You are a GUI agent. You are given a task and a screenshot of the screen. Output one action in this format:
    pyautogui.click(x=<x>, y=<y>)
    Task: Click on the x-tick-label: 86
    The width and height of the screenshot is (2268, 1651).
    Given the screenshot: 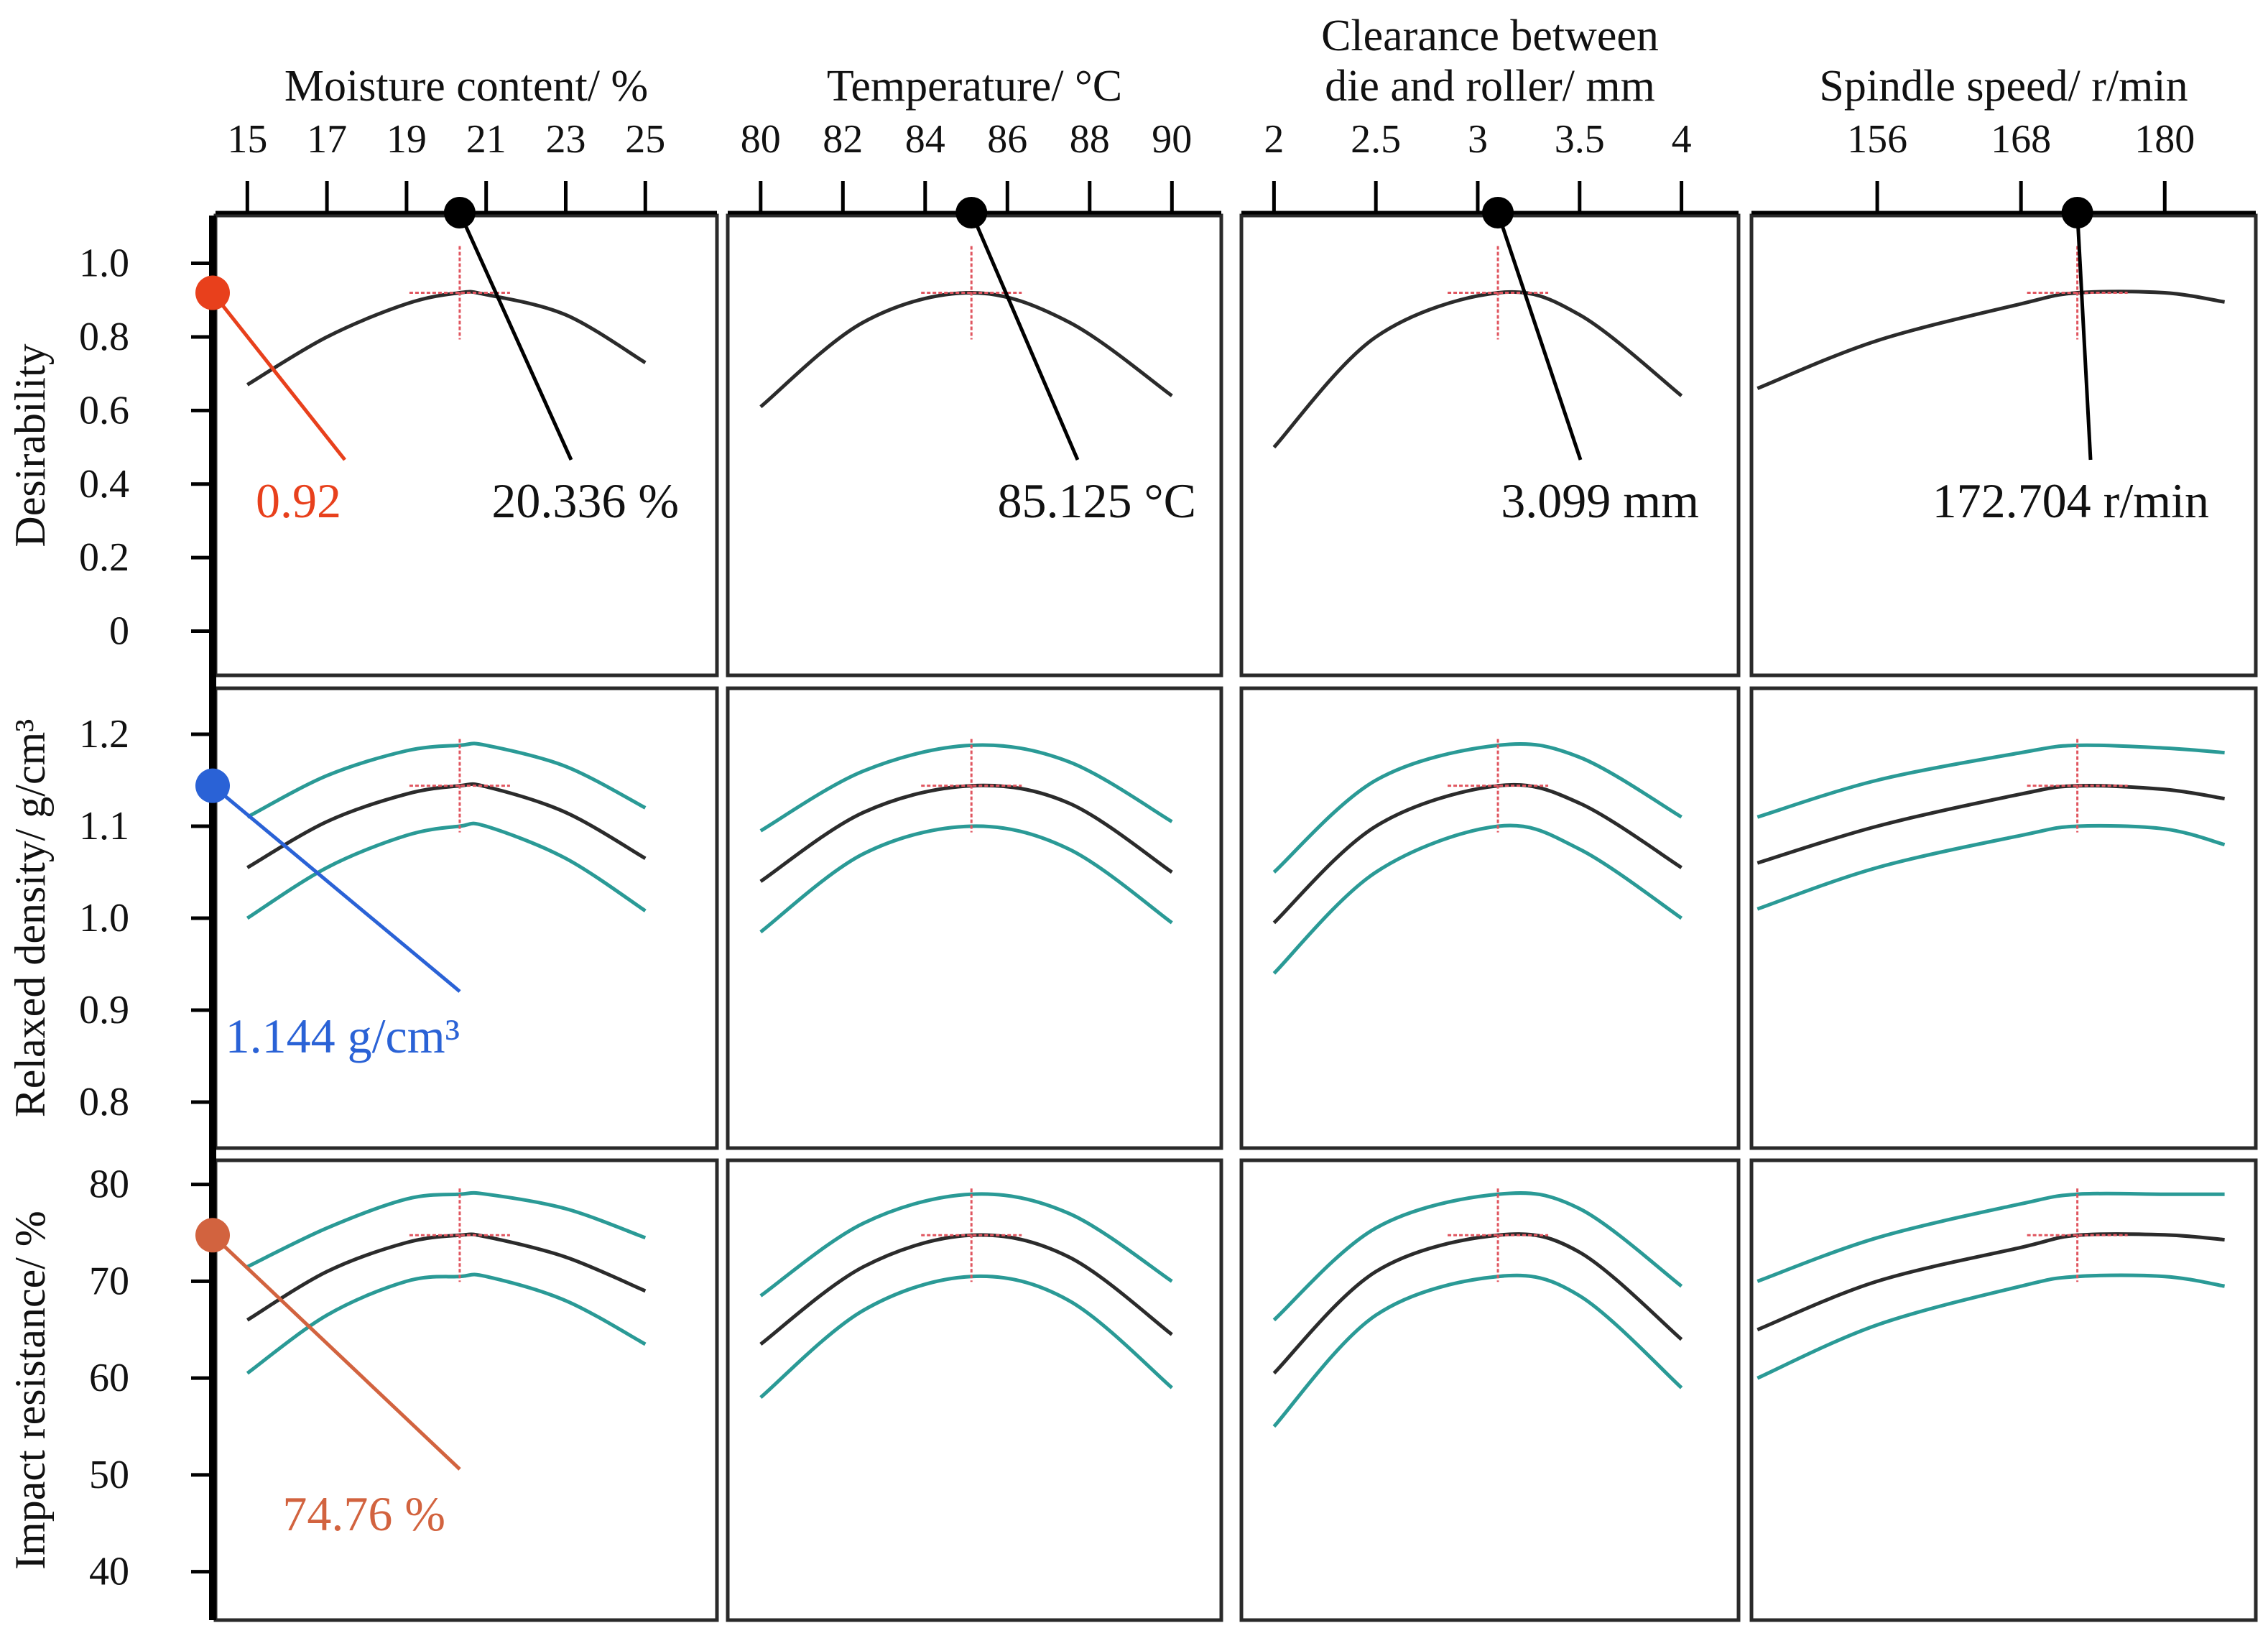 What is the action you would take?
    pyautogui.click(x=1007, y=139)
    